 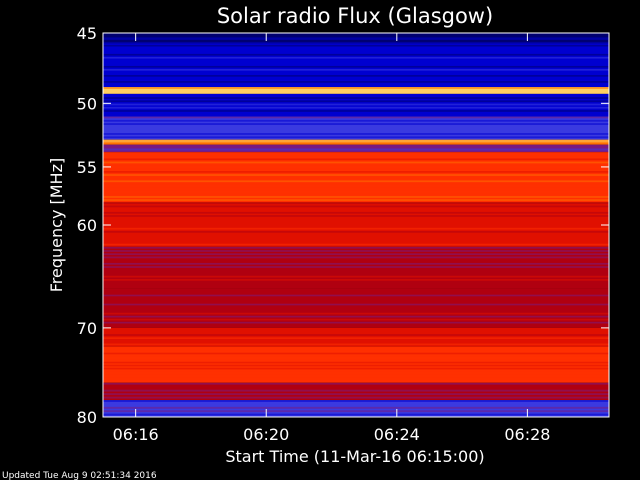 What do you see at coordinates (354, 456) in the screenshot?
I see `x-axis-label: Start Time (11-Mar-16 06:15:00)` at bounding box center [354, 456].